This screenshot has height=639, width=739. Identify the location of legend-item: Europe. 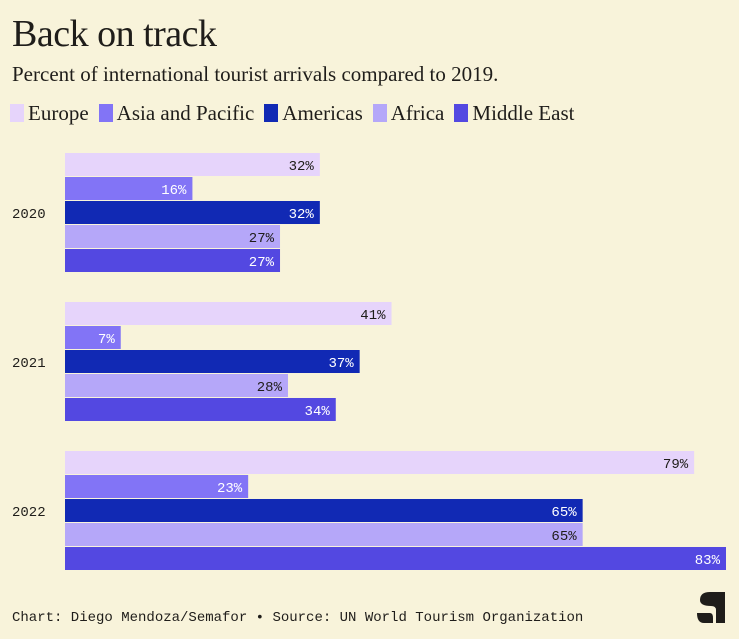
(49, 113).